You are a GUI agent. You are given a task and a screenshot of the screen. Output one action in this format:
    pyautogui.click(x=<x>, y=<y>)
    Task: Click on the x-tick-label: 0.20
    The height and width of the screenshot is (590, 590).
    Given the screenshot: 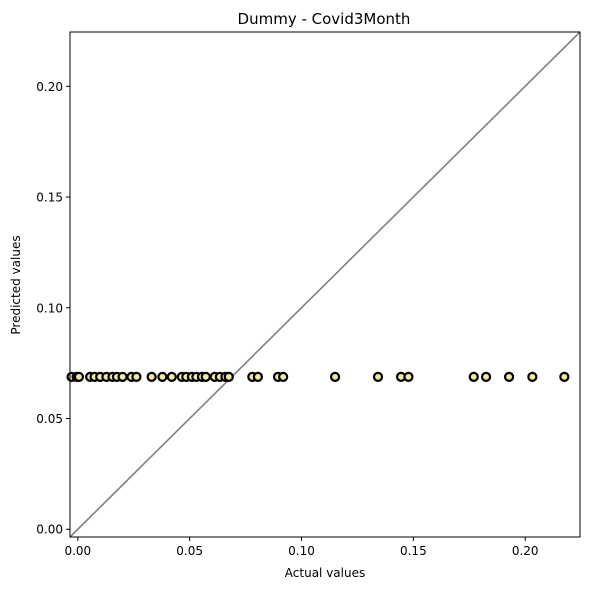 What is the action you would take?
    pyautogui.click(x=525, y=551)
    